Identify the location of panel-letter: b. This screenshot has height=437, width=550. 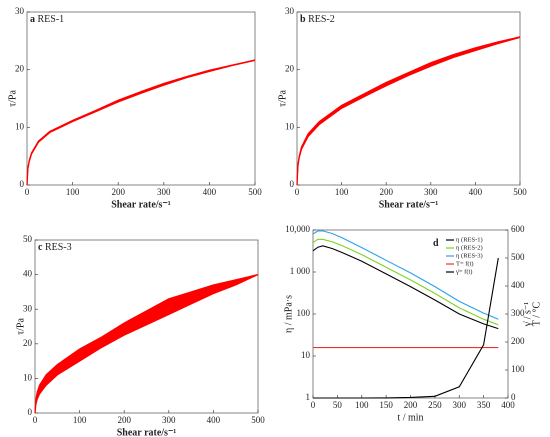
(303, 19).